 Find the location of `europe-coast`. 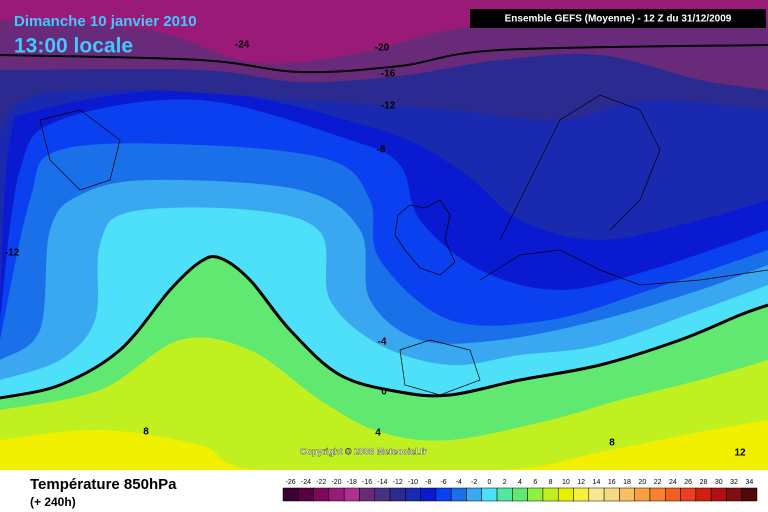

europe-coast is located at coordinates (623, 267).